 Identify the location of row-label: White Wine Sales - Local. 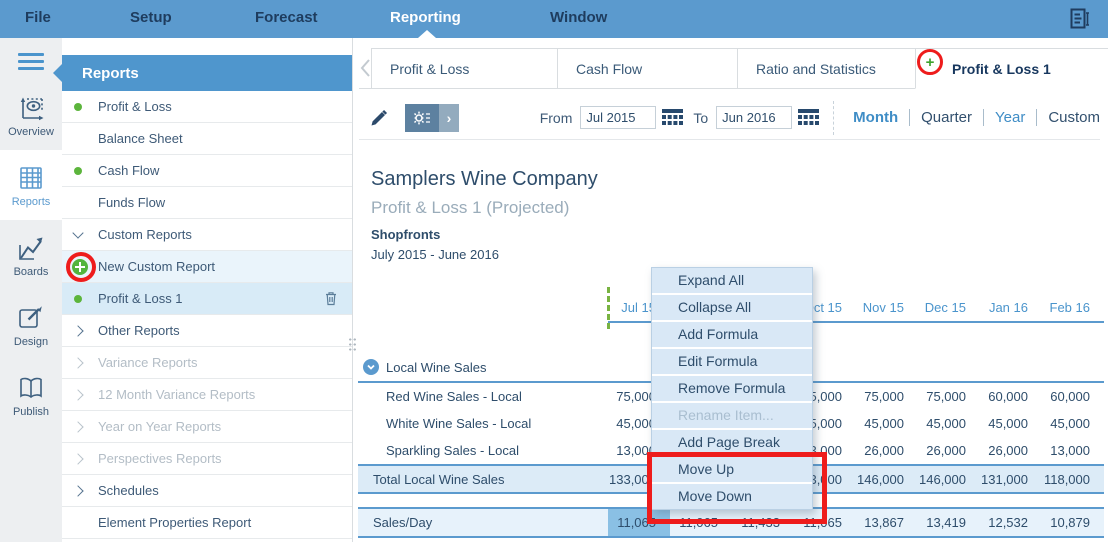
(459, 423).